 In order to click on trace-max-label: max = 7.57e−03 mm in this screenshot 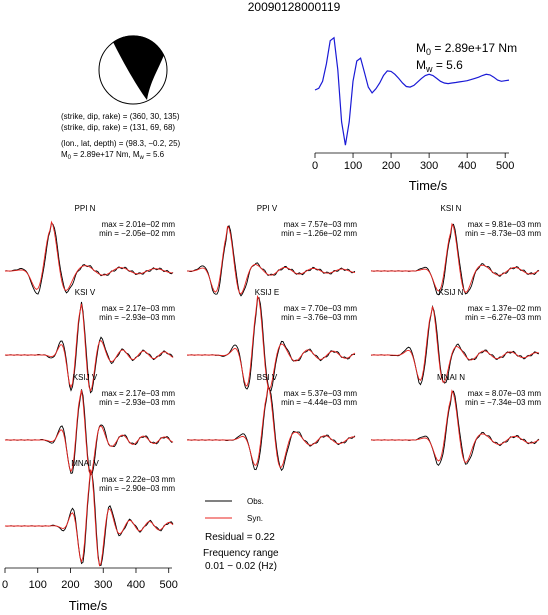, I will do `click(321, 224)`.